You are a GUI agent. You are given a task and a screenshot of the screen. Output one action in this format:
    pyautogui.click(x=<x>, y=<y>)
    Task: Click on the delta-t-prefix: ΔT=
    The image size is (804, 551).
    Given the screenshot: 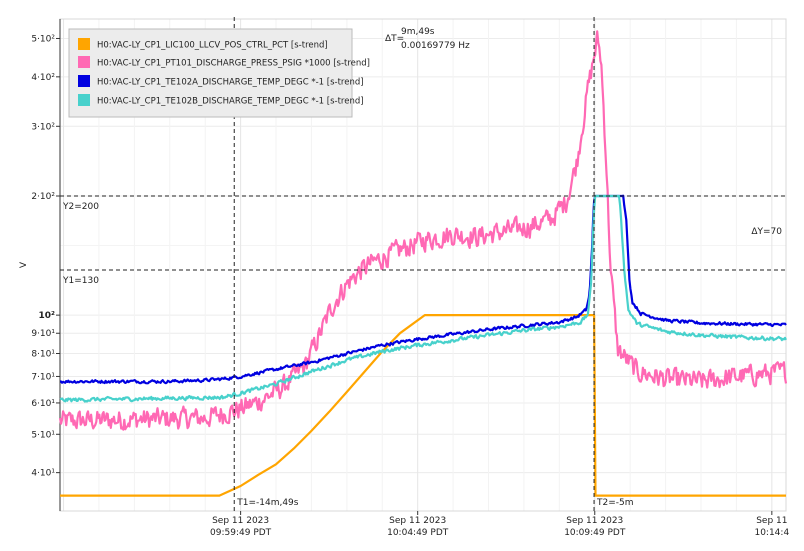 What is the action you would take?
    pyautogui.click(x=394, y=39)
    